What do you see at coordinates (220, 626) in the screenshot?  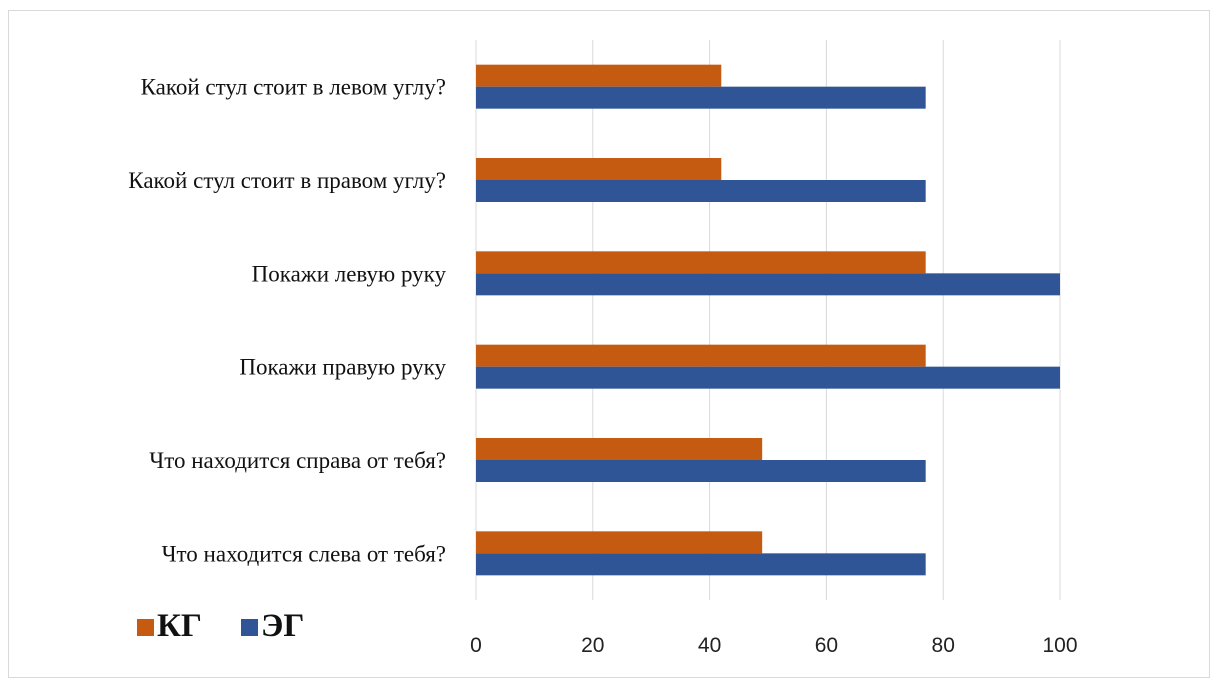 I see `legend: КГ ЭГ` at bounding box center [220, 626].